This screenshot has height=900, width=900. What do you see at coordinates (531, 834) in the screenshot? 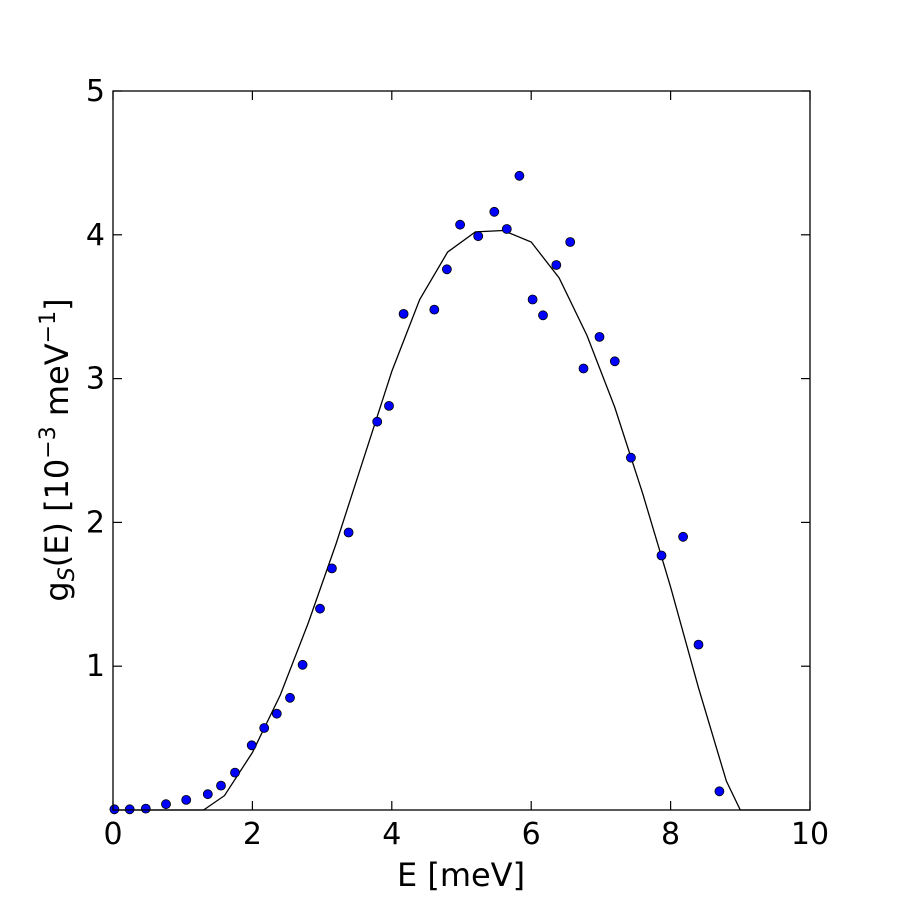
I see `x-tick-label: 6` at bounding box center [531, 834].